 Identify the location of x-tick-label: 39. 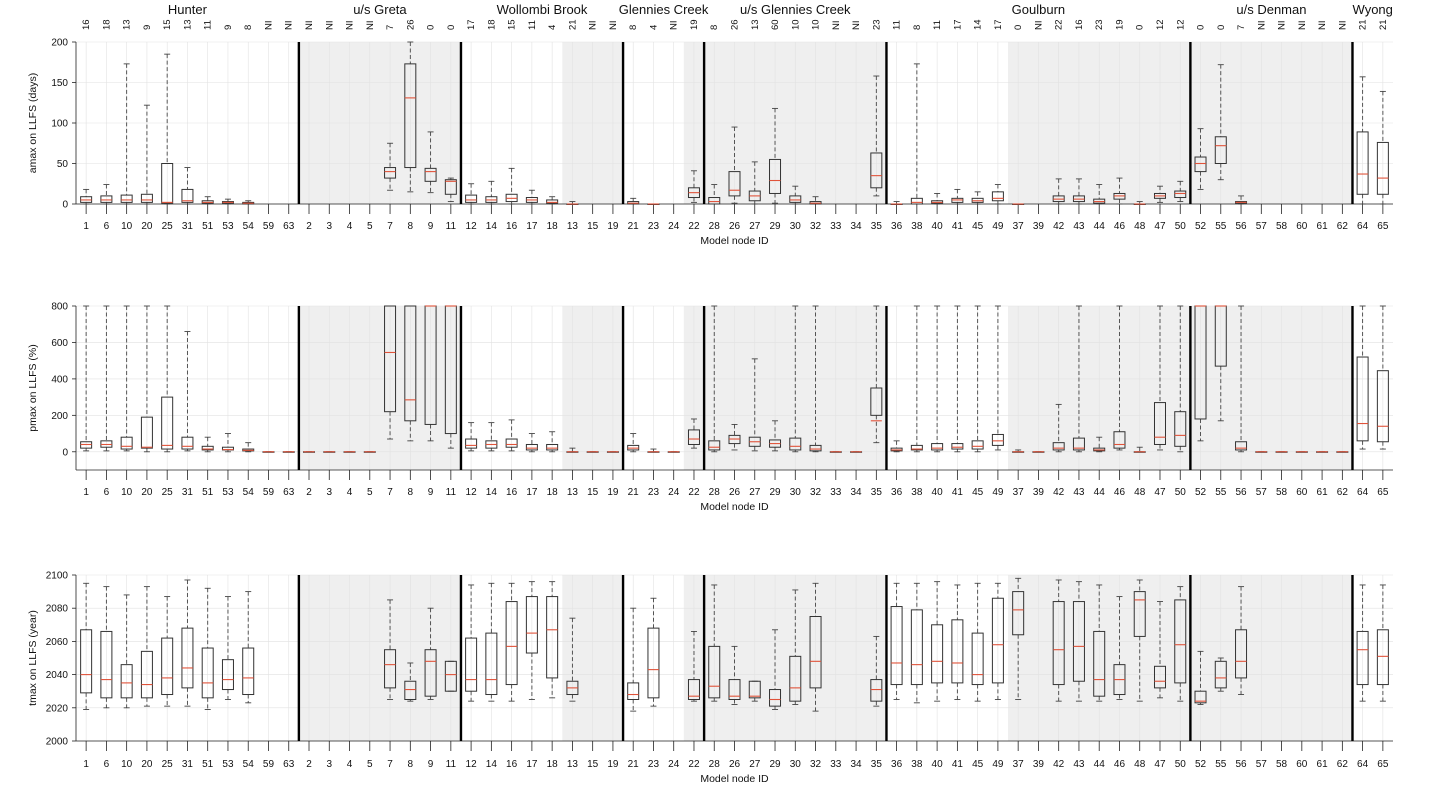
(1039, 764).